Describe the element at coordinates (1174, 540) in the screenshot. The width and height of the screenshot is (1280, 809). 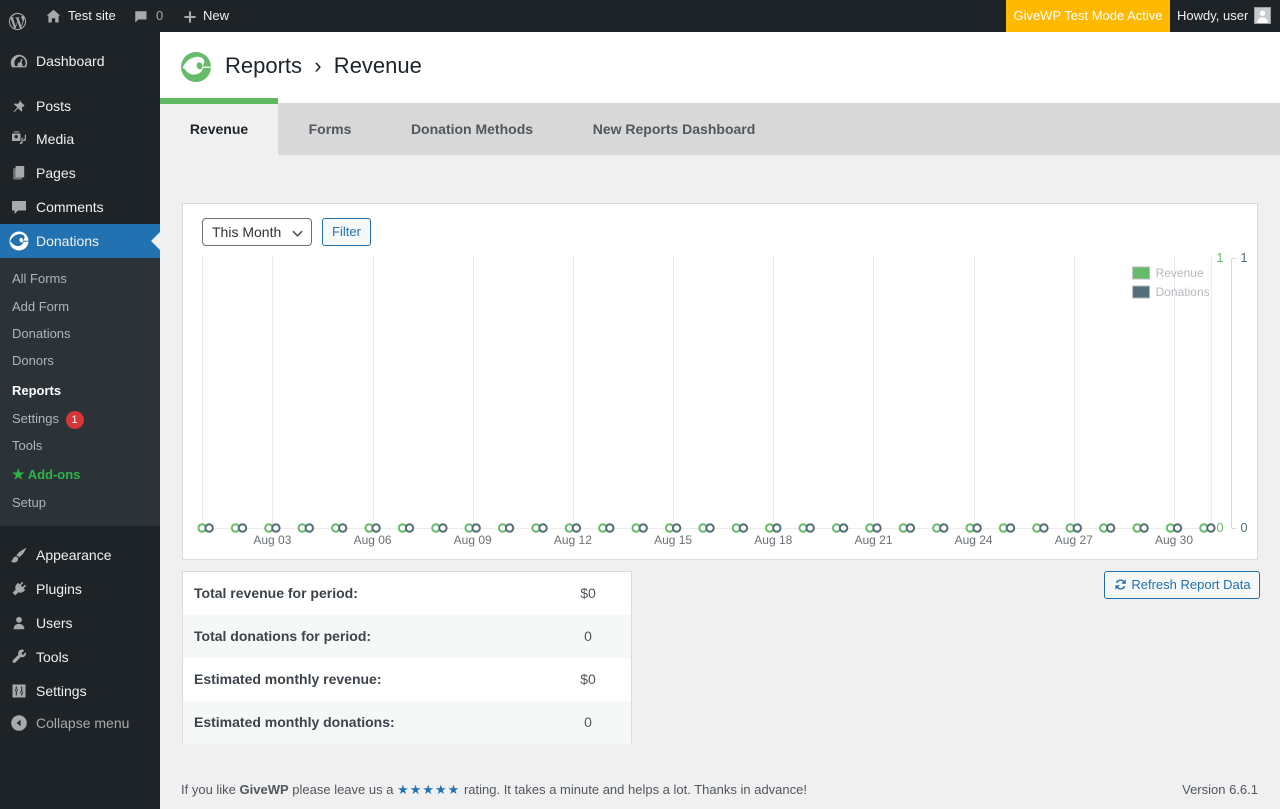
I see `svg-text: Aug 30` at that location.